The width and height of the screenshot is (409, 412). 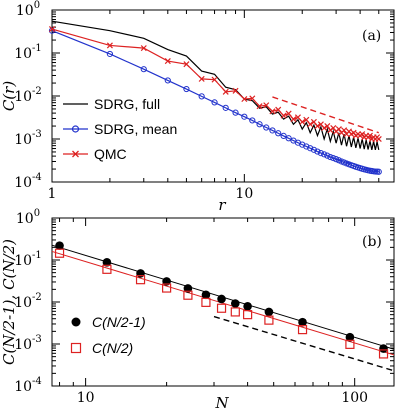 What do you see at coordinates (112, 348) in the screenshot?
I see `legend-label-c-n2: C(N/2)` at bounding box center [112, 348].